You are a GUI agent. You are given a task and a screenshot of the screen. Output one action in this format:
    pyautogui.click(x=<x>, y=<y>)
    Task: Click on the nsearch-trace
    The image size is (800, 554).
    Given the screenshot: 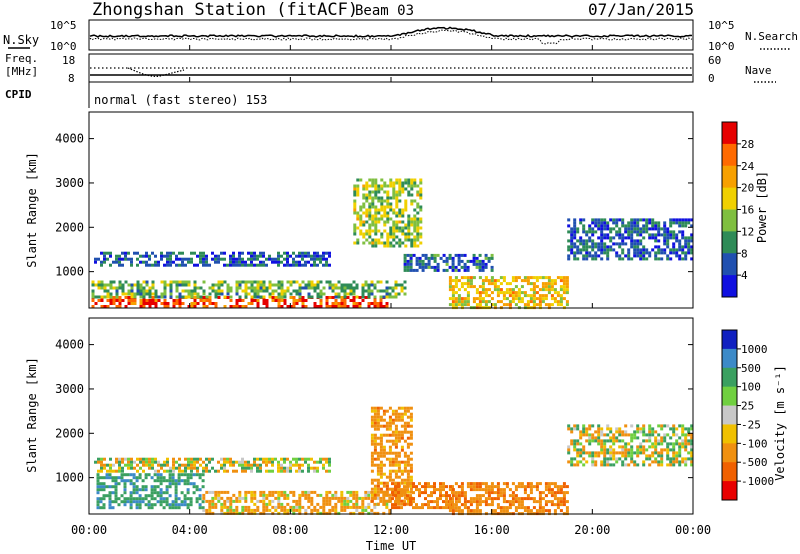 What is the action you would take?
    pyautogui.click(x=391, y=37)
    